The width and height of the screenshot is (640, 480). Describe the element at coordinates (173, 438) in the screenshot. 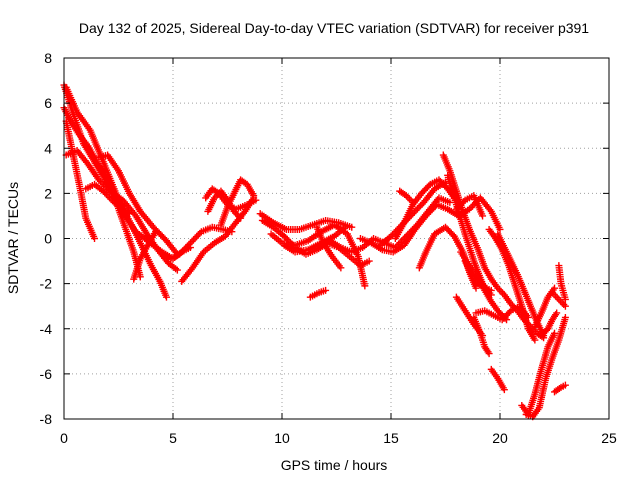

I see `x-tick-label: 5` at that location.